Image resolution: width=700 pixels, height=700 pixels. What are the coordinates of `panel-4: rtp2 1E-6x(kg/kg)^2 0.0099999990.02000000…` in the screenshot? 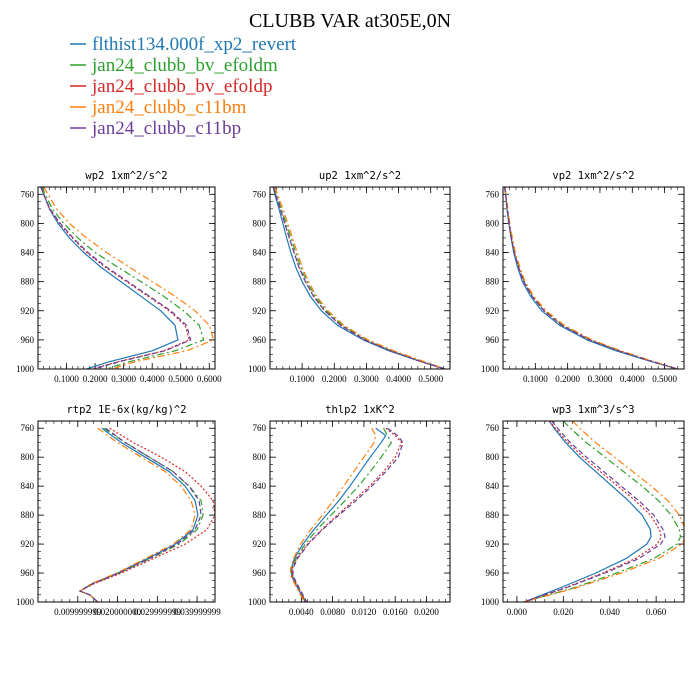 It's located at (118, 510).